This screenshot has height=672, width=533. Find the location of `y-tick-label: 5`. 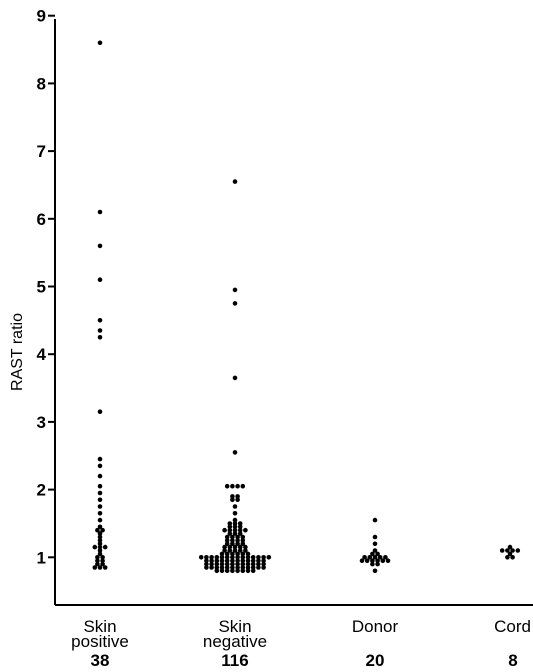

y-tick-label: 5 is located at coordinates (41, 287).